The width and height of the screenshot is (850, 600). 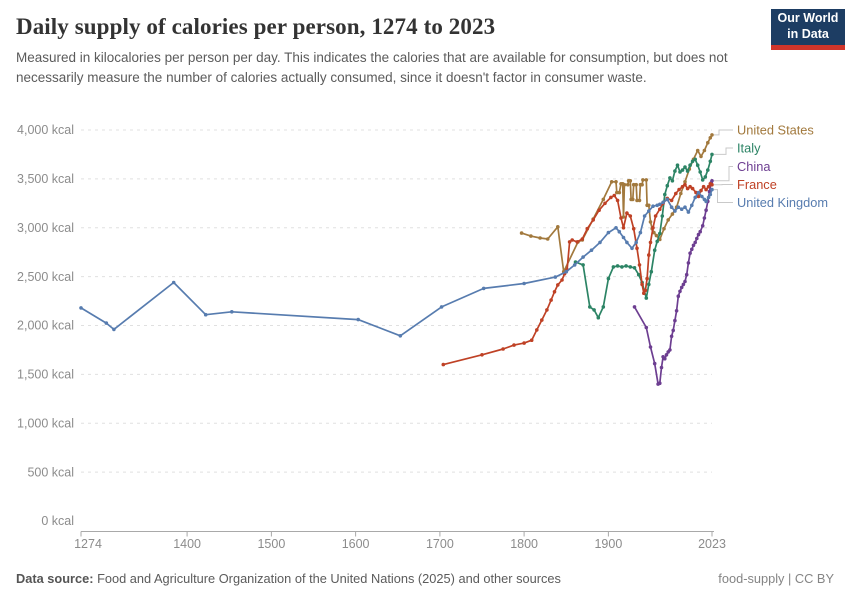 I want to click on data-point-china-1983, so click(x=678, y=296).